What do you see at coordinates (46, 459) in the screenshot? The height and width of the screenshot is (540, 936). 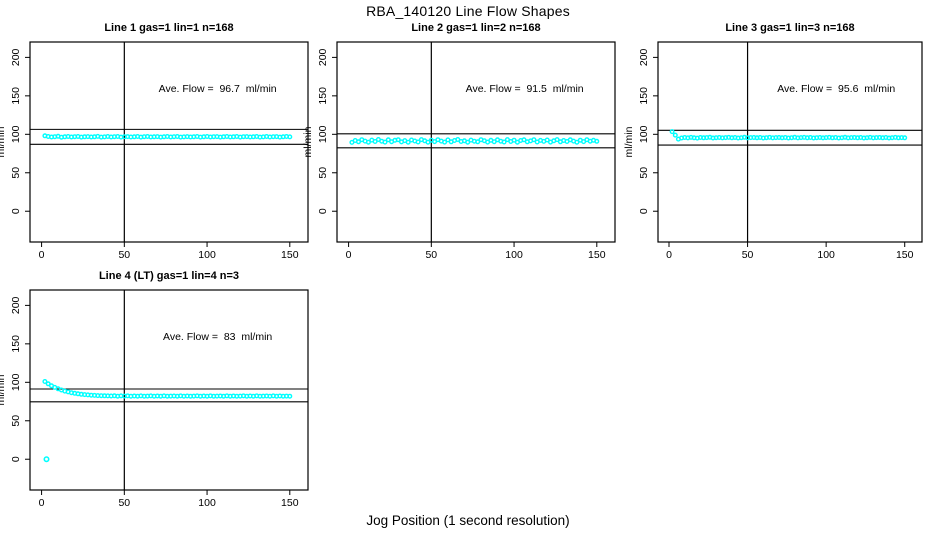 I see `outlier-point` at bounding box center [46, 459].